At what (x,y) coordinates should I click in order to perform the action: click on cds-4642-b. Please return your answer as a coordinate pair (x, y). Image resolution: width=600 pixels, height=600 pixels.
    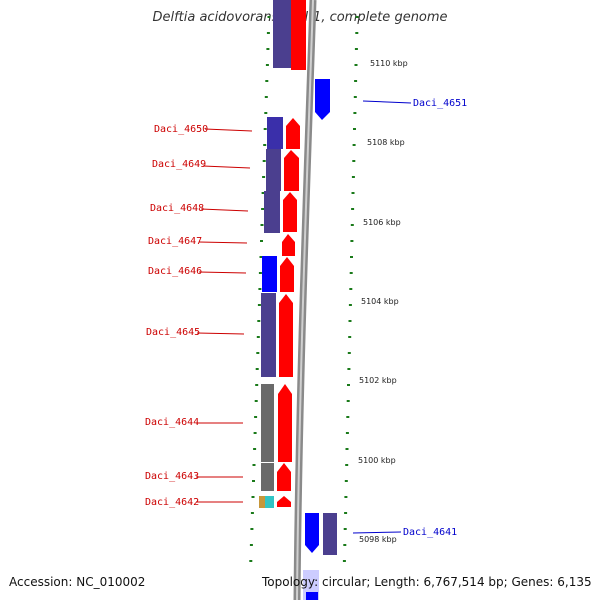
    Looking at the image, I should click on (269, 502).